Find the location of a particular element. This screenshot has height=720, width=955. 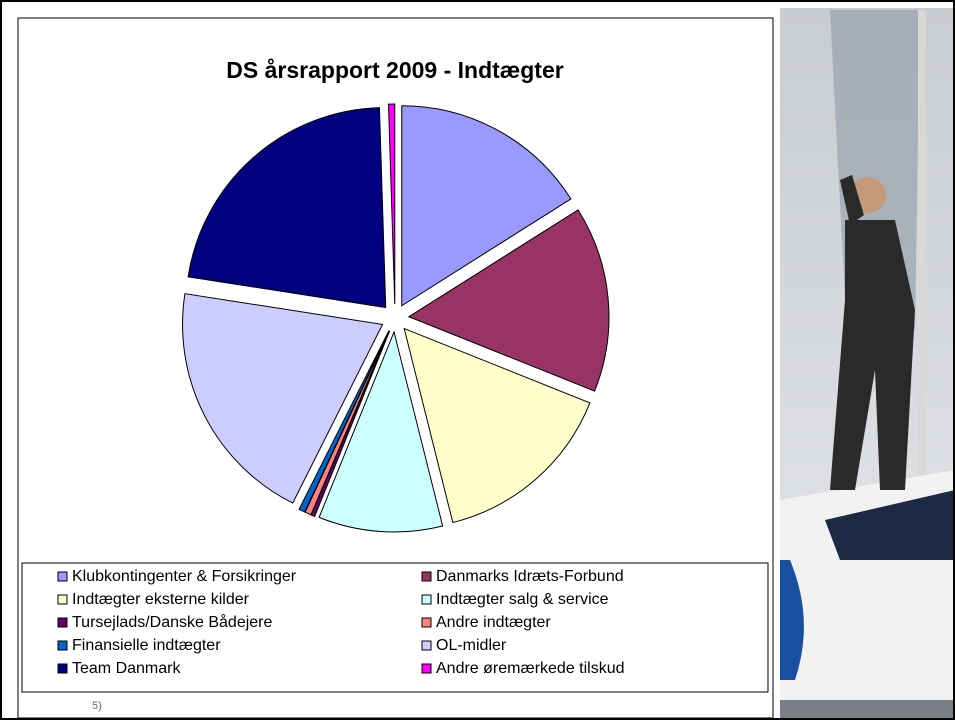

chart-title: DS årsrapport 2009 - Indtægter is located at coordinates (394, 70).